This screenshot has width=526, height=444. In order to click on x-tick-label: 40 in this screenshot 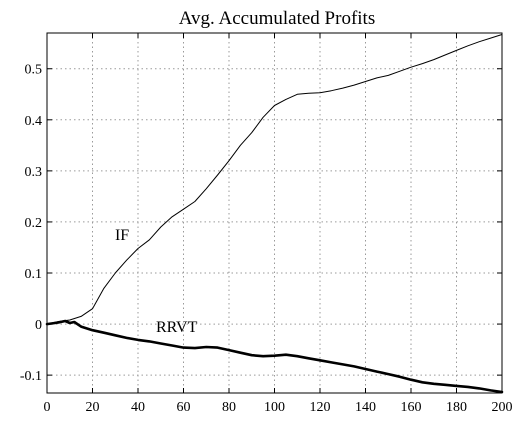, I will do `click(138, 407)`.